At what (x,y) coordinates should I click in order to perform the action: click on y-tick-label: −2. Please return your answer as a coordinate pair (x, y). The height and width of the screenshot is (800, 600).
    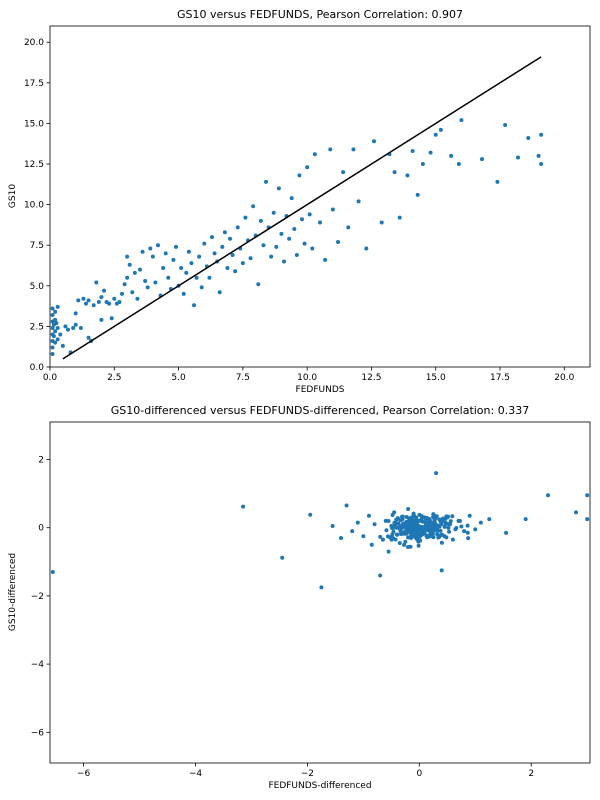
    Looking at the image, I should click on (37, 597).